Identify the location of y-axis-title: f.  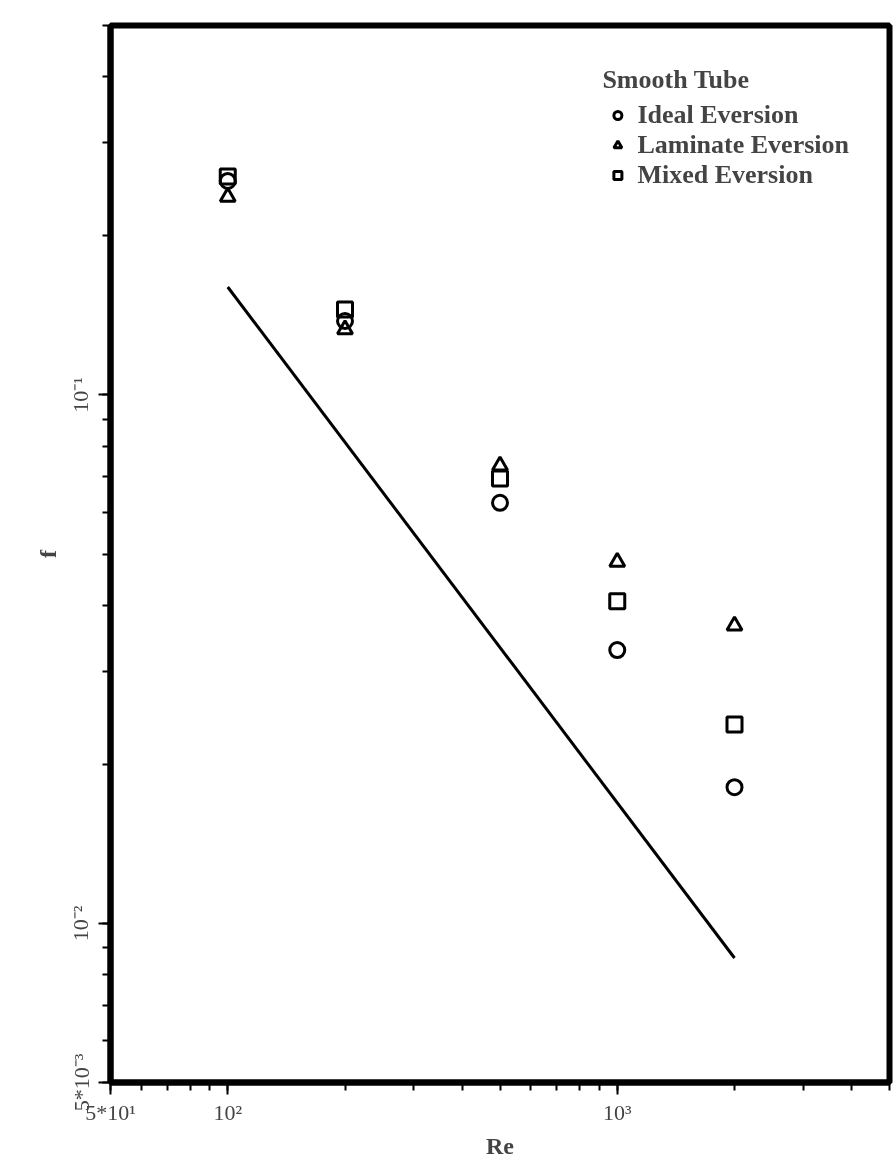
(47, 553).